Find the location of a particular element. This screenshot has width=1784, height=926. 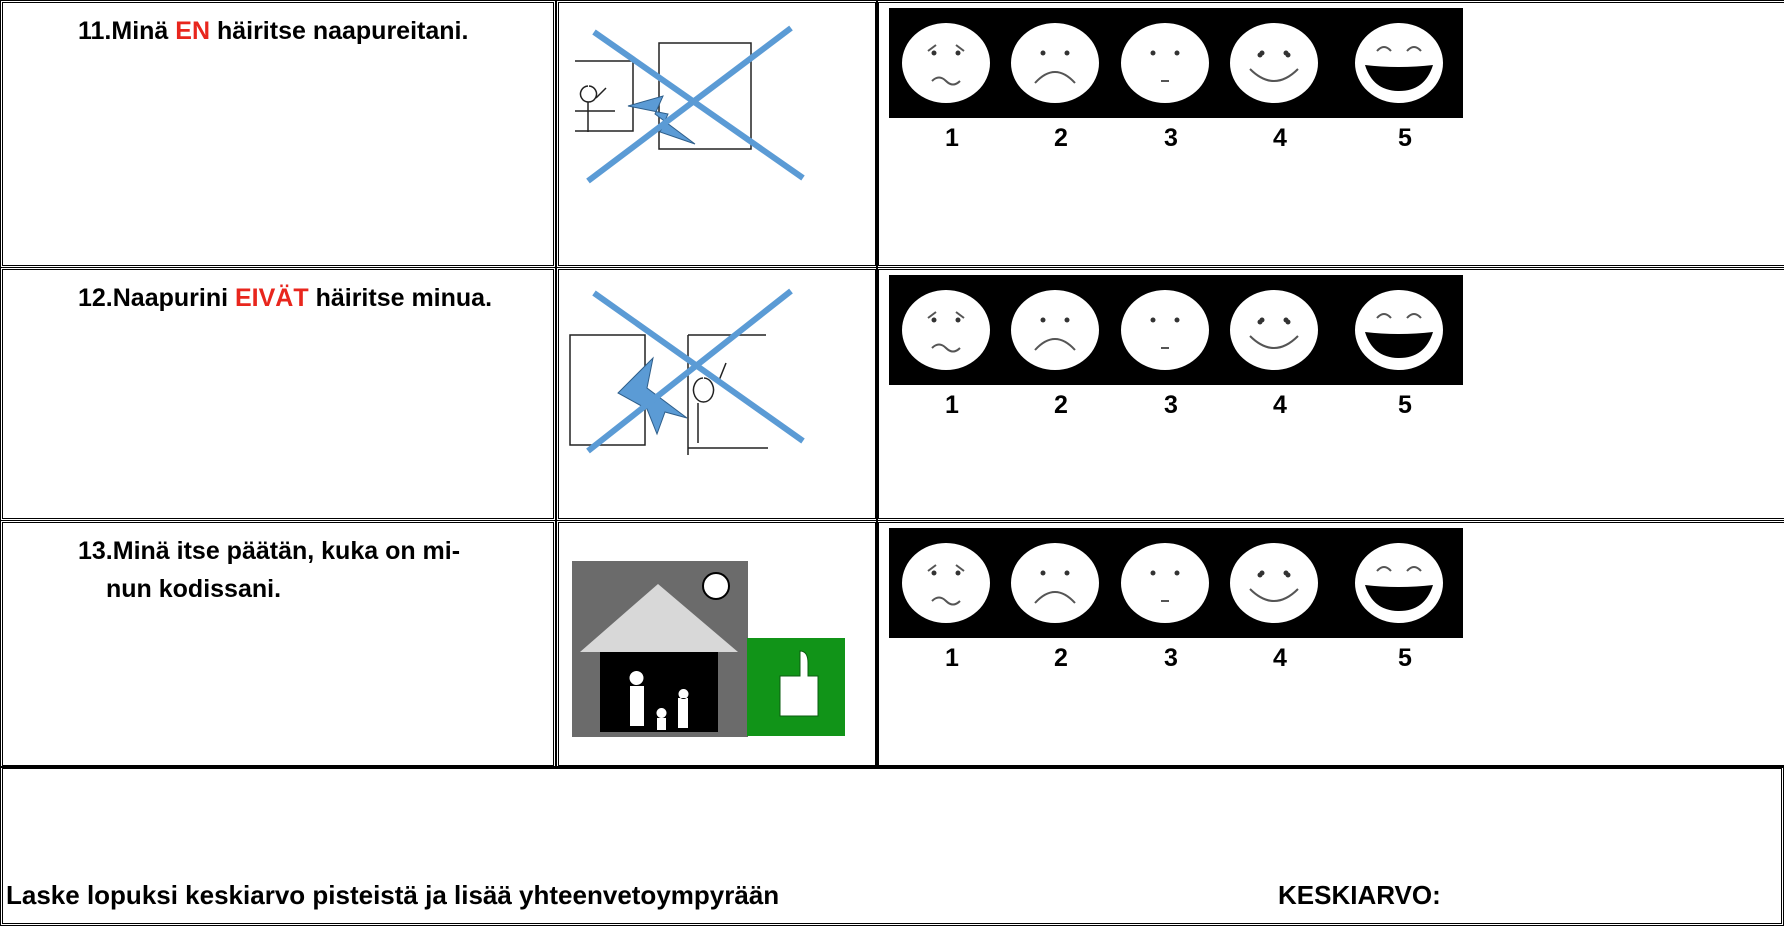

question-fragment: 11.Minä is located at coordinates (127, 31).